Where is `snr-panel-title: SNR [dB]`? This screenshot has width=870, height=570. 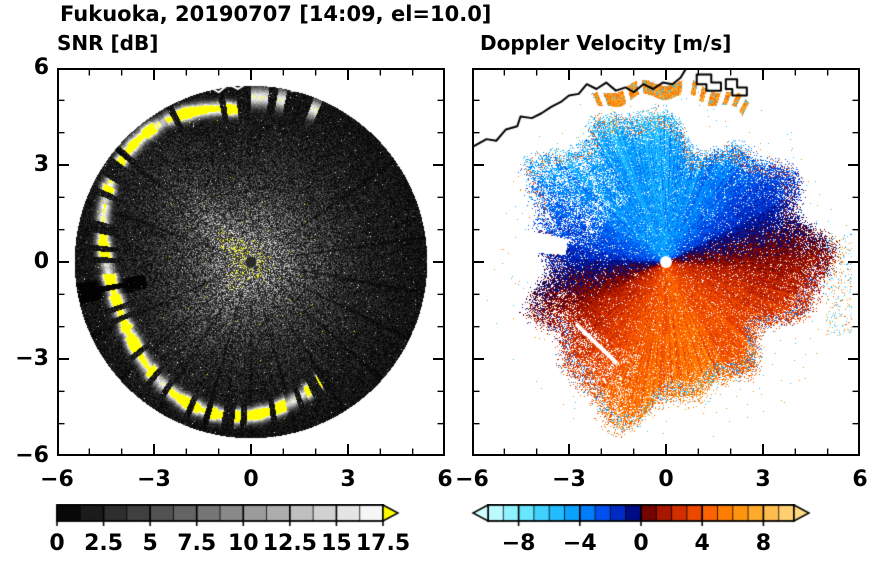
snr-panel-title: SNR [dB] is located at coordinates (108, 43).